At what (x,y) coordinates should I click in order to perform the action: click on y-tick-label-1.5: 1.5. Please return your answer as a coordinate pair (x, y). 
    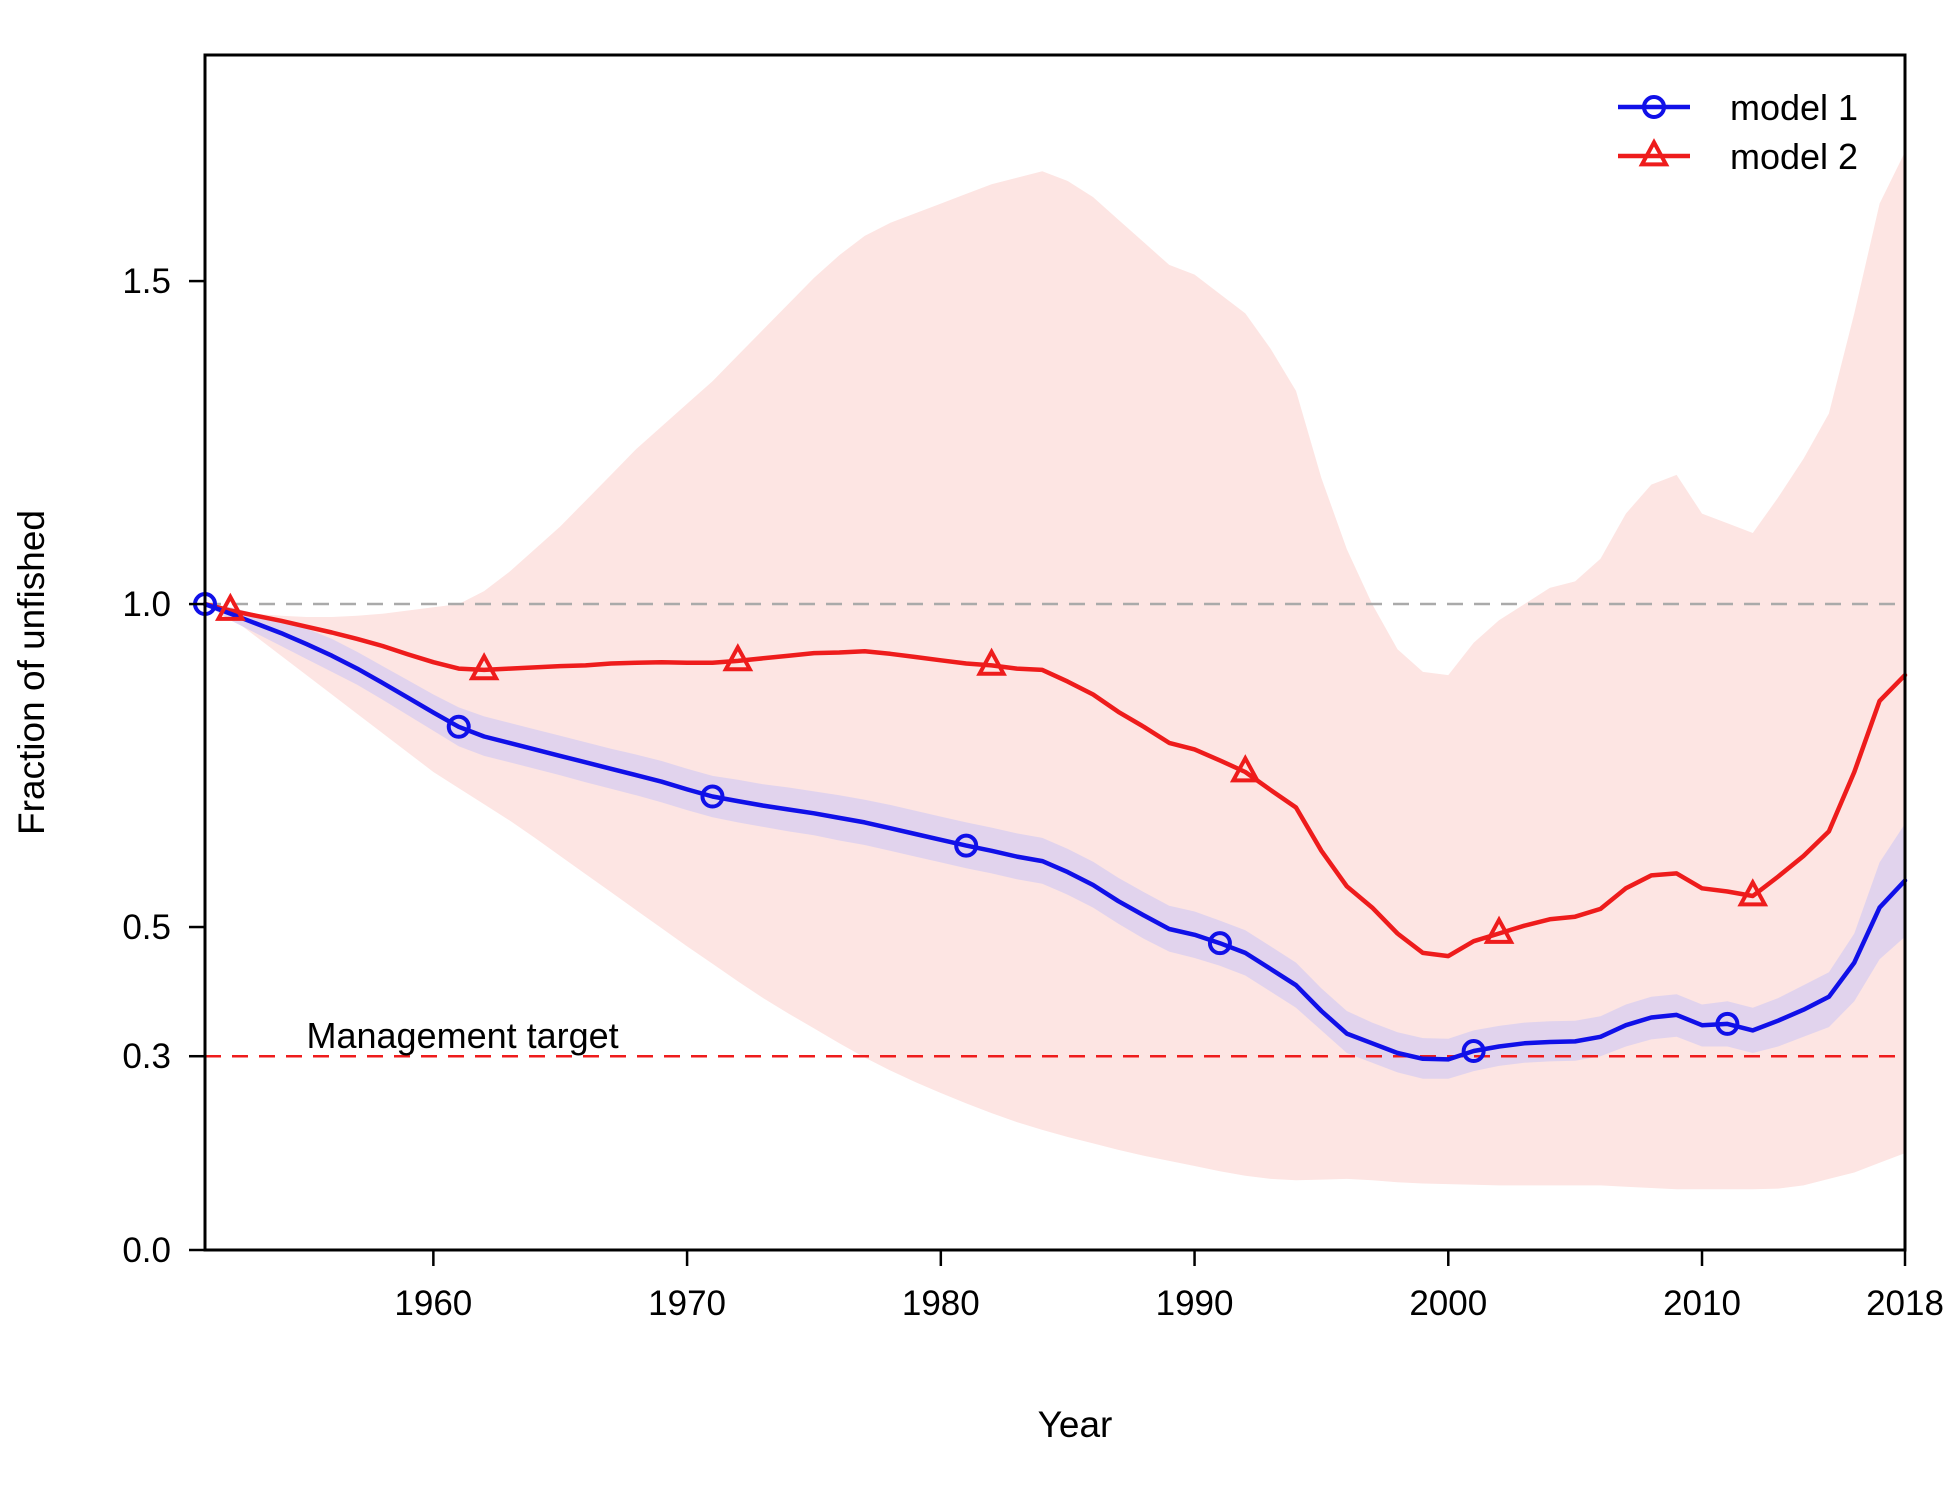
    Looking at the image, I should click on (146, 281).